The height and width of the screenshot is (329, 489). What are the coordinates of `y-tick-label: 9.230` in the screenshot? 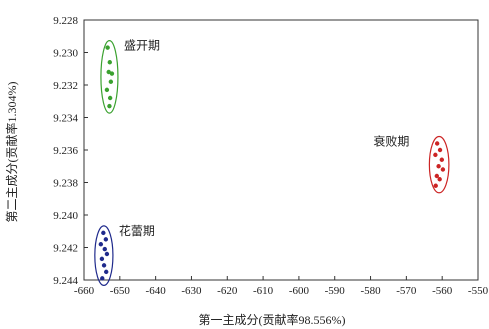 It's located at (65, 54).